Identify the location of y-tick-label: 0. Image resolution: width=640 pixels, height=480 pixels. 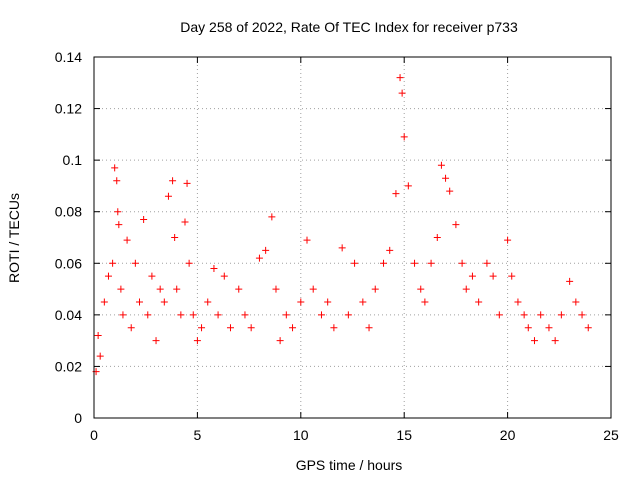
(78, 418).